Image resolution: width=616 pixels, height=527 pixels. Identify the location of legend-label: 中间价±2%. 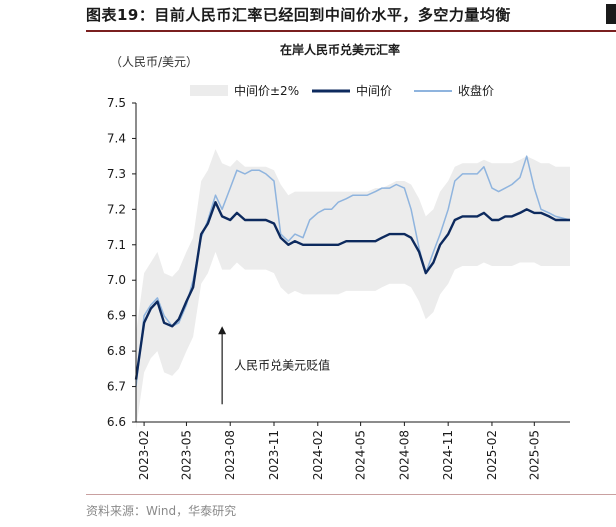
(266, 90).